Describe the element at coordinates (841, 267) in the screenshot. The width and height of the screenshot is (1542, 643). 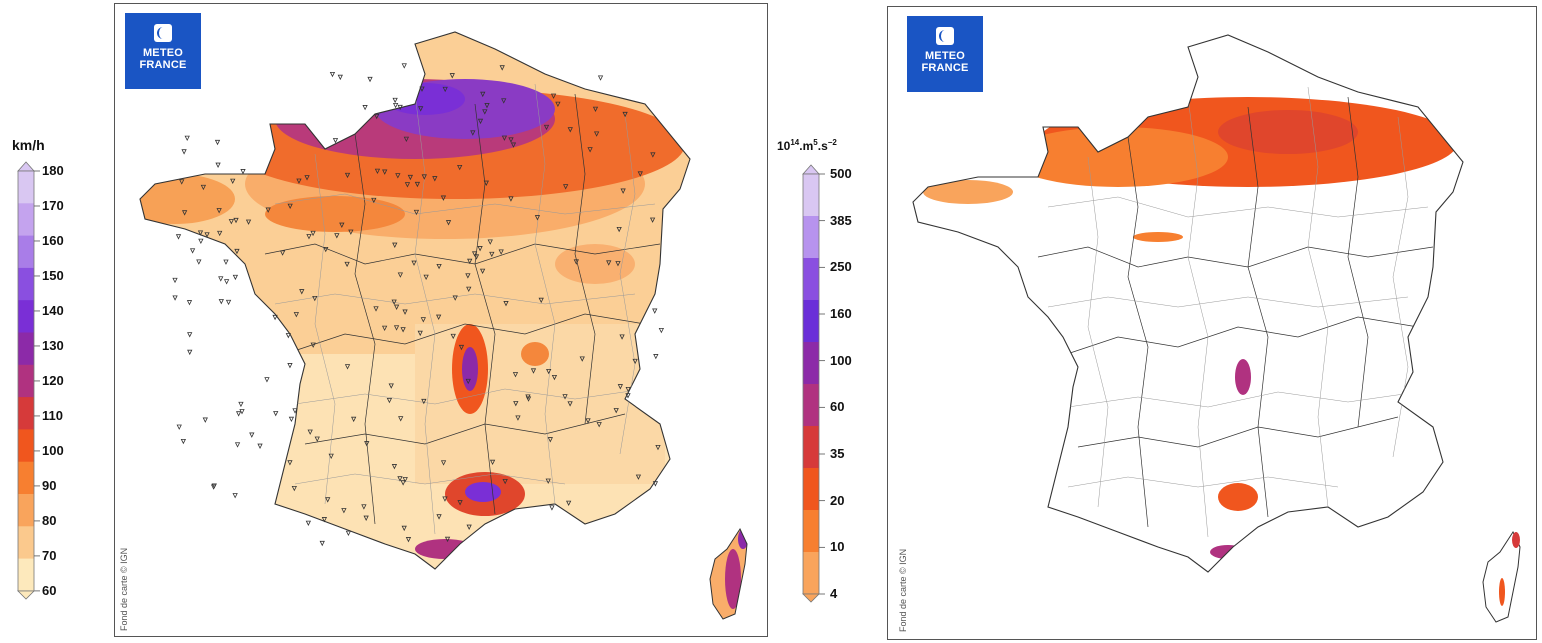
I see `colorbar-tick-label: 250` at that location.